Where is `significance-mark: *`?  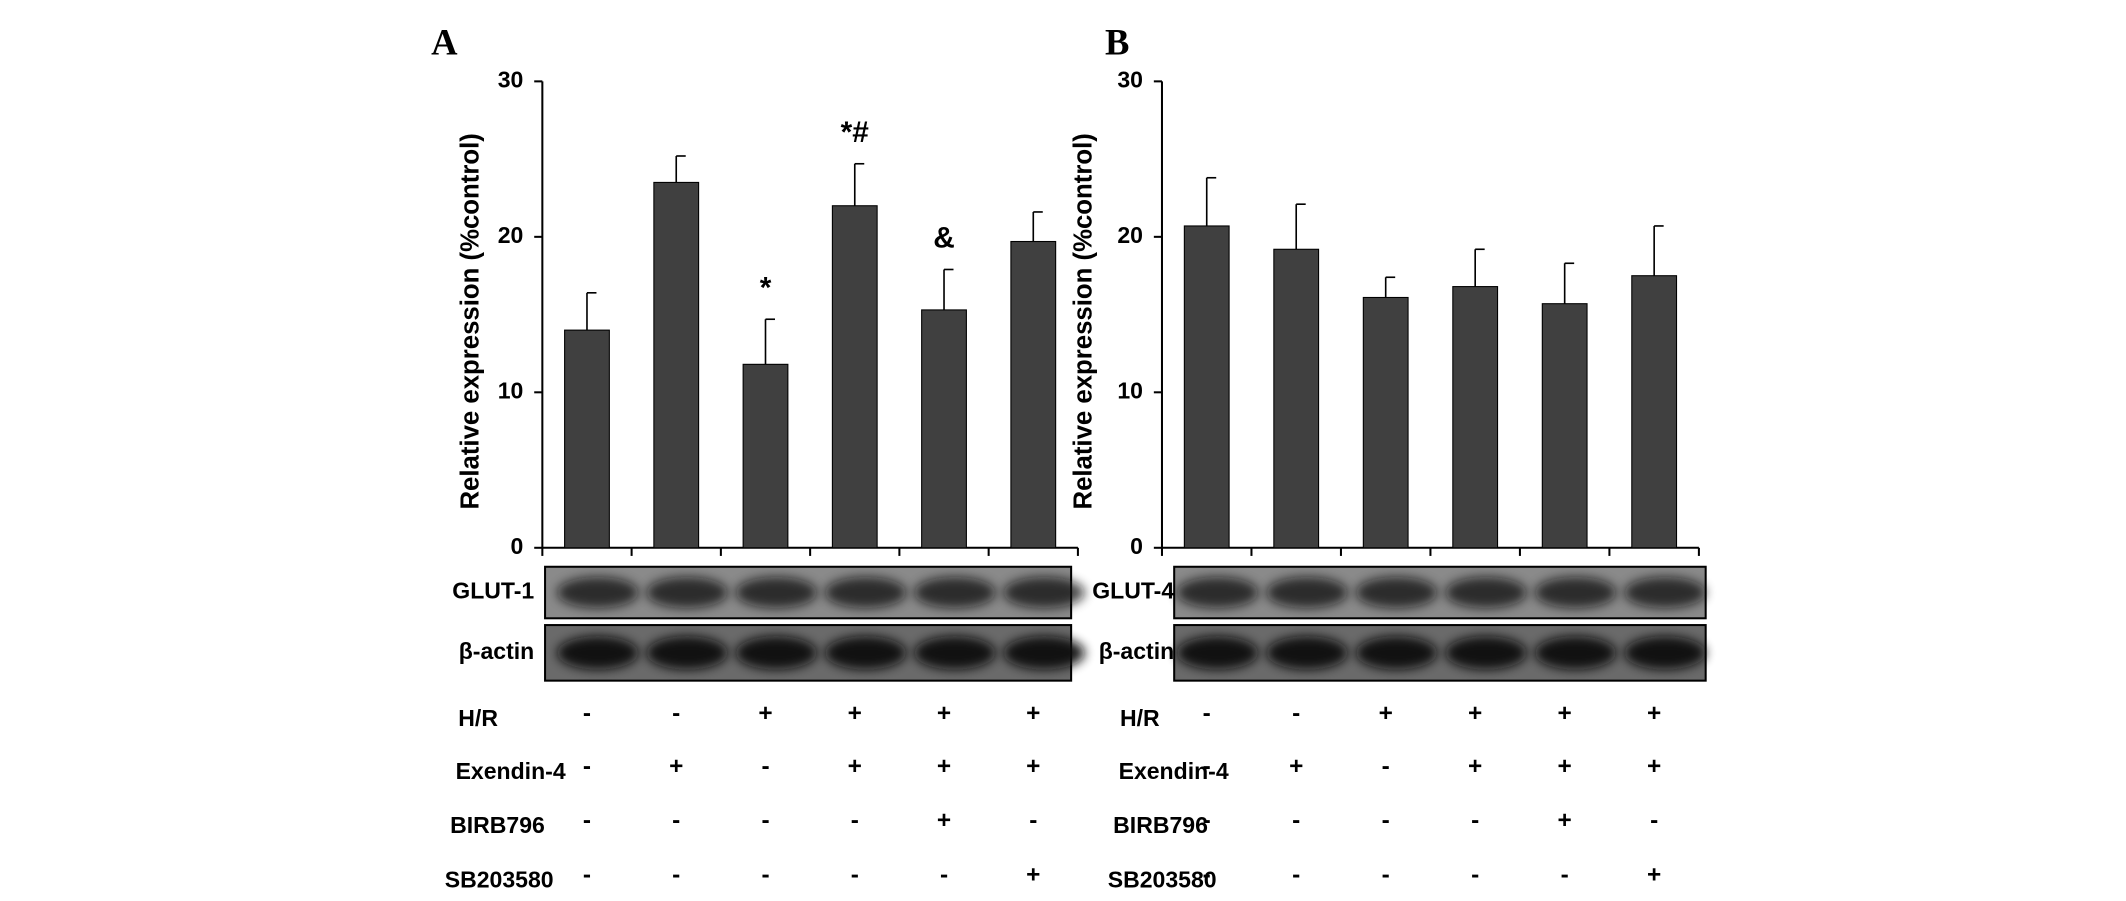 significance-mark: * is located at coordinates (766, 287).